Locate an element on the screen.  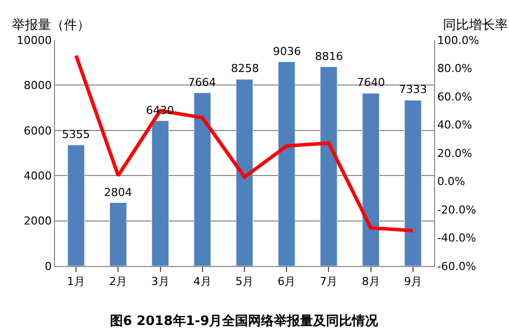
y-tick-label: 2000 is located at coordinates (38, 221).